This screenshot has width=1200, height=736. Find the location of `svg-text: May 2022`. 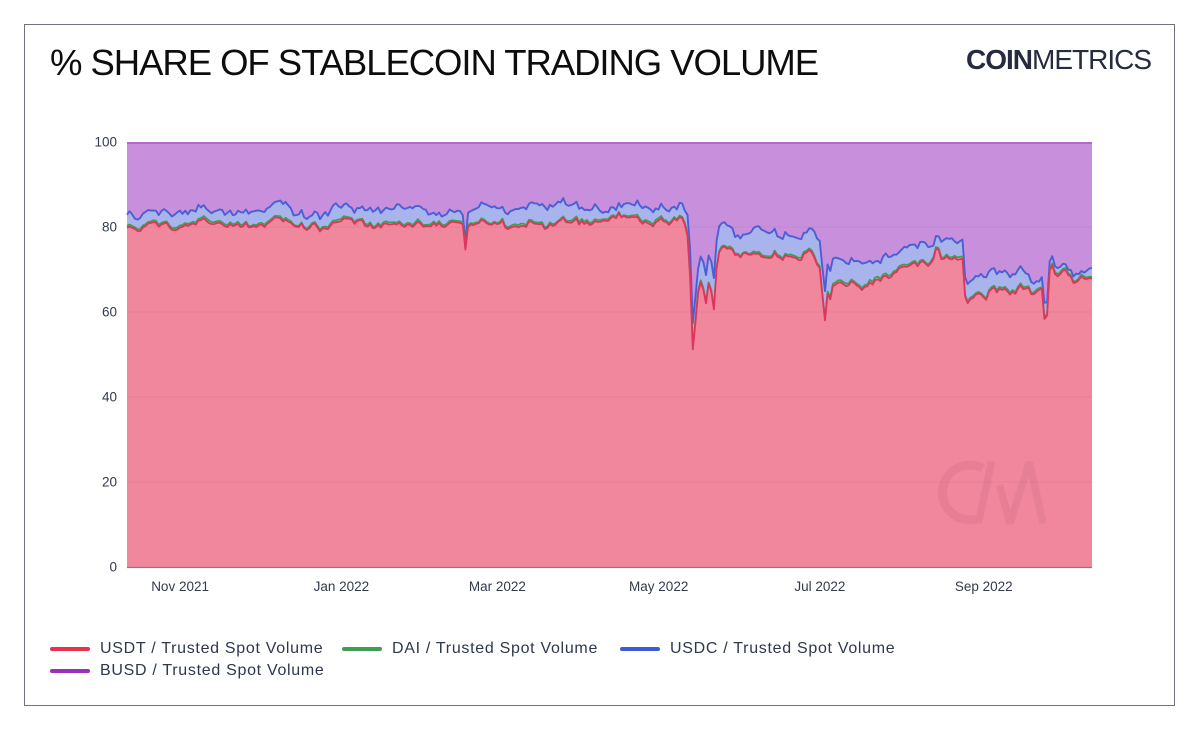

svg-text: May 2022 is located at coordinates (658, 586).